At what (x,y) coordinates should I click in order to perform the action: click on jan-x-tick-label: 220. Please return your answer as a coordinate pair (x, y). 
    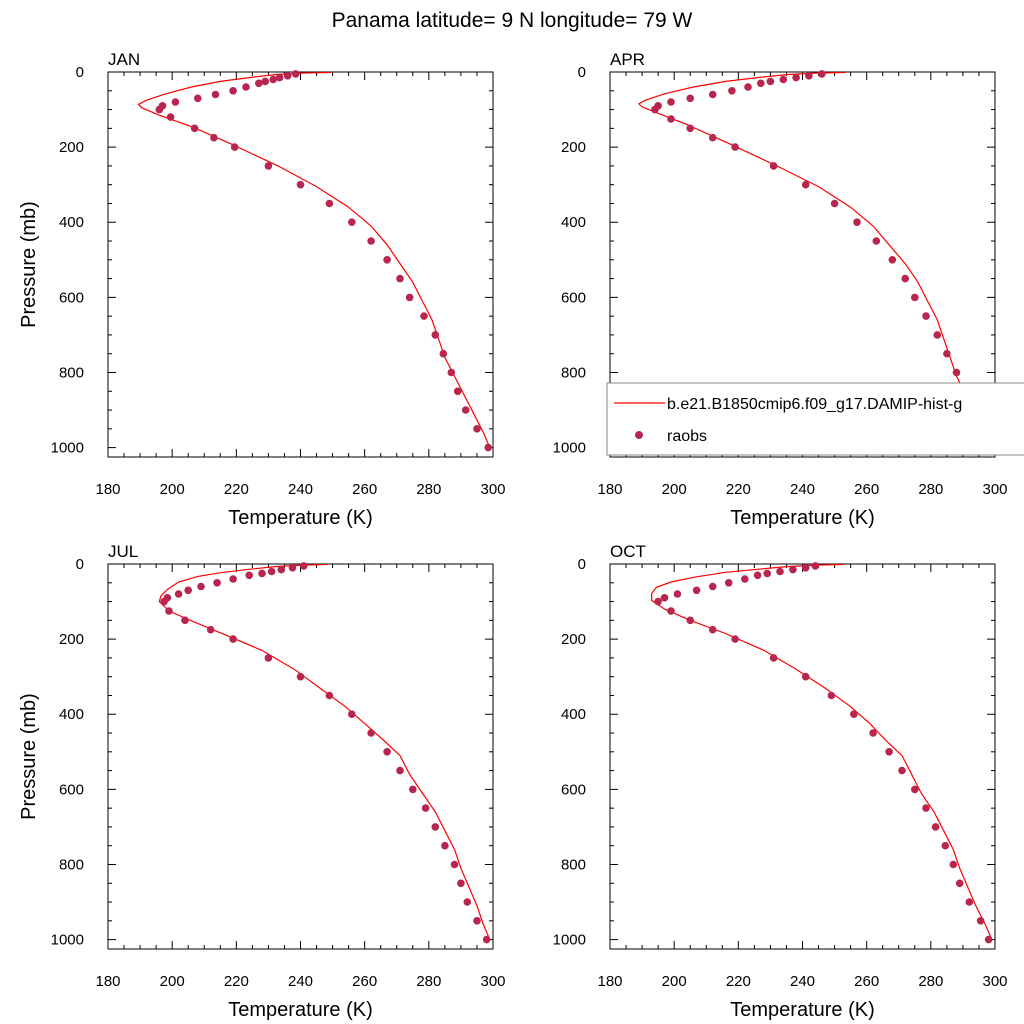
    Looking at the image, I should click on (236, 489).